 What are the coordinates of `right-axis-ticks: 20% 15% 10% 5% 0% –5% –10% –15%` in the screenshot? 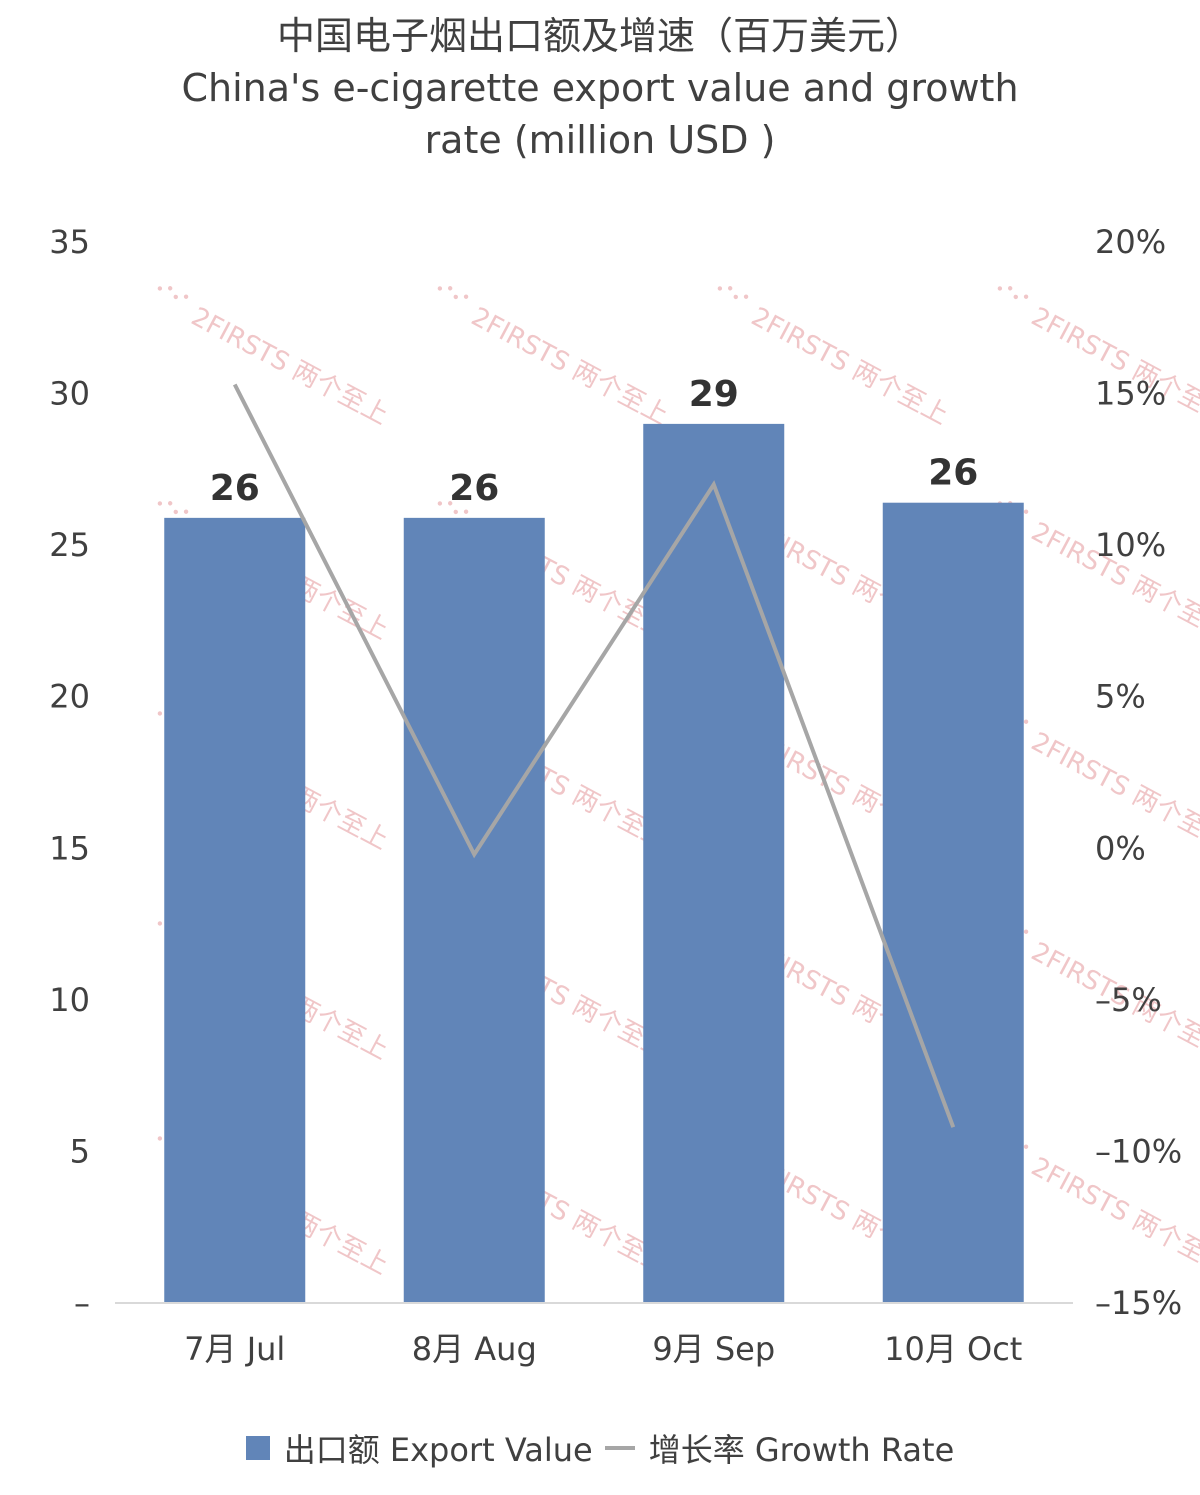 It's located at (1138, 772).